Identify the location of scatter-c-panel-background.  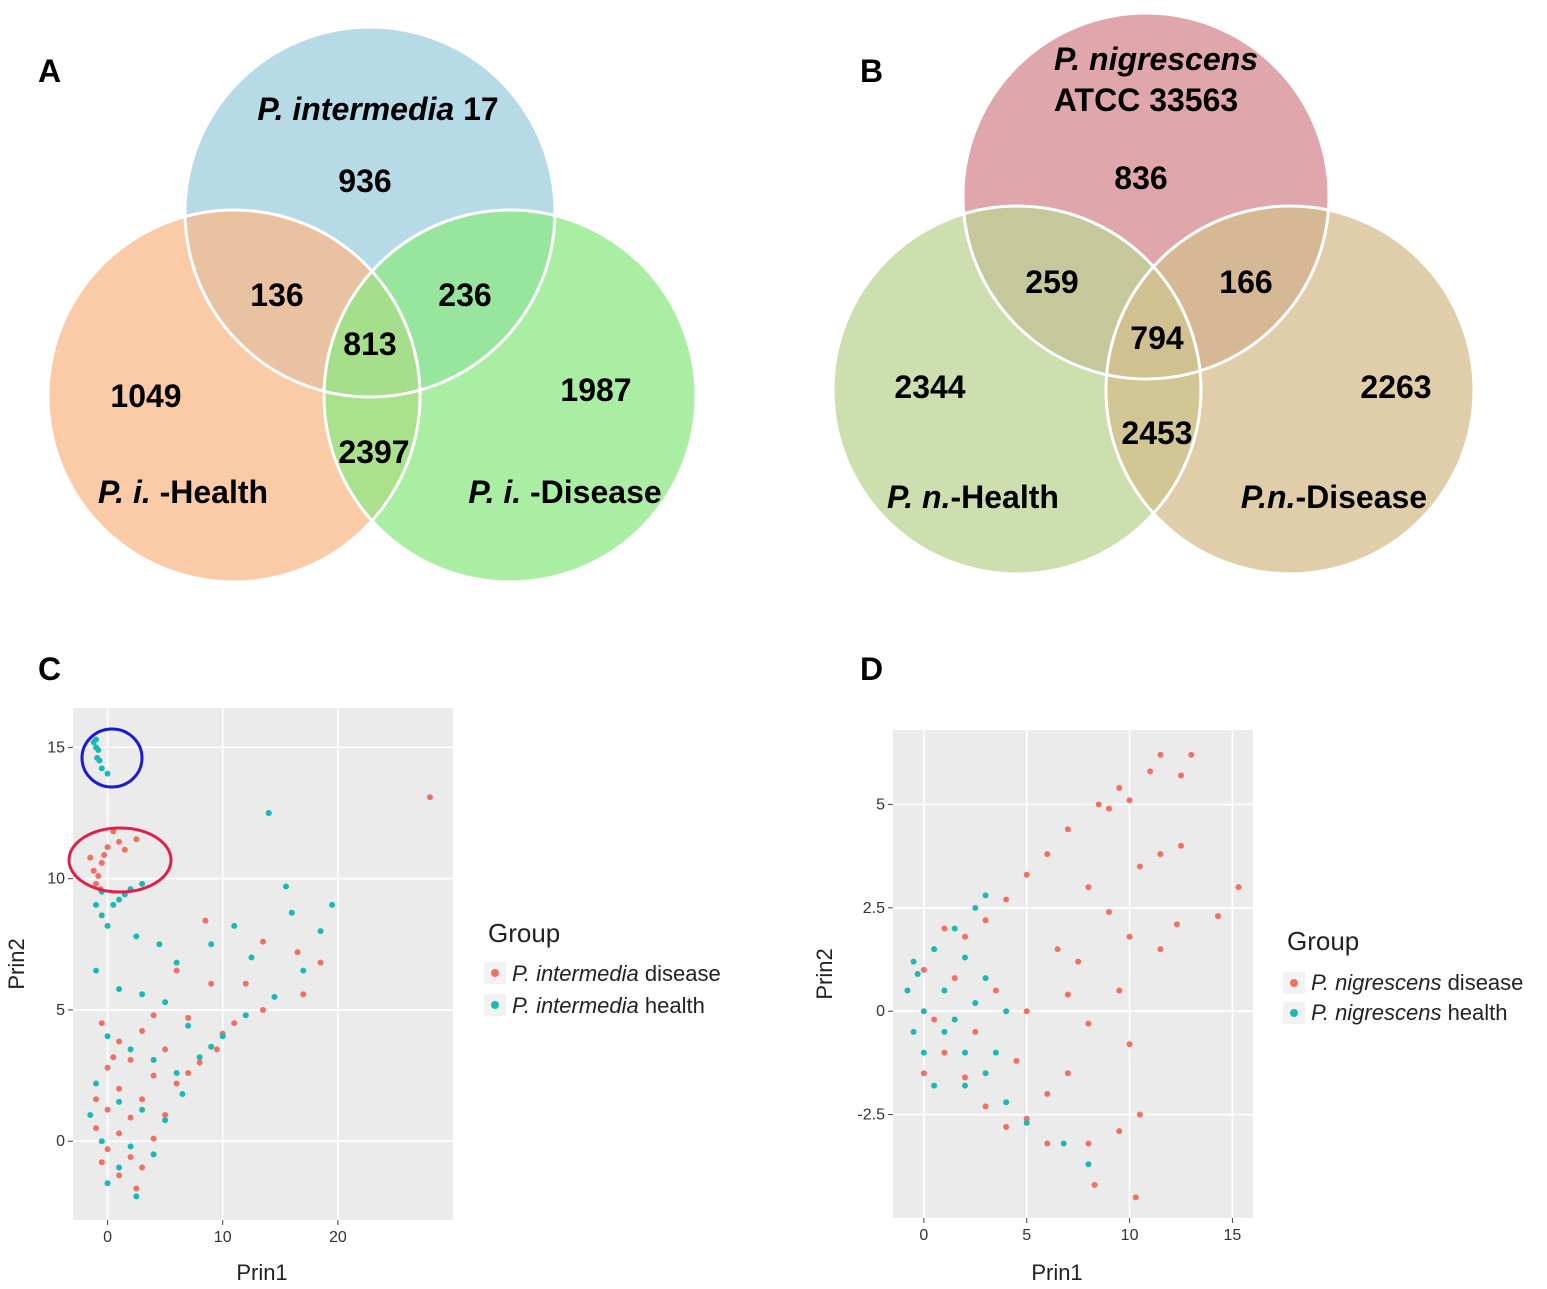
(263, 964).